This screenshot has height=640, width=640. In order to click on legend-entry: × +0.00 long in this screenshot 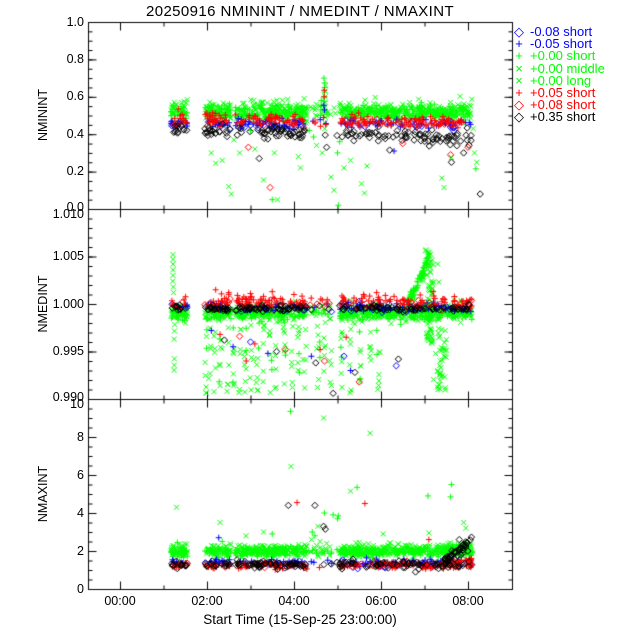, I will do `click(574, 80)`.